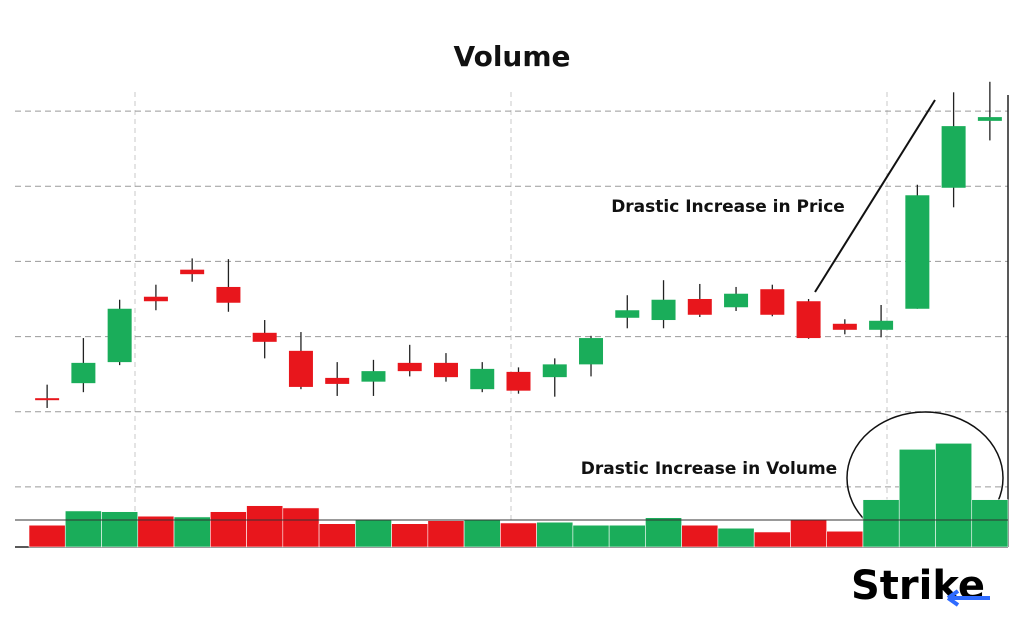  What do you see at coordinates (511, 56) in the screenshot?
I see `chart-title: Volume` at bounding box center [511, 56].